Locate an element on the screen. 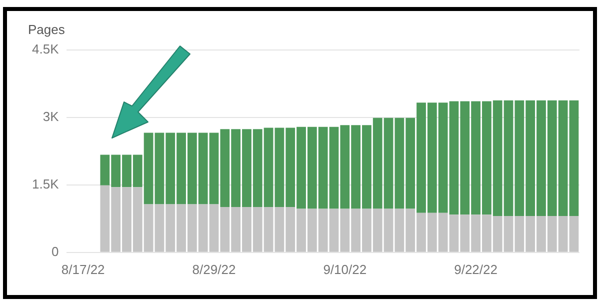  x-tick-label: 8/17/22 is located at coordinates (83, 269).